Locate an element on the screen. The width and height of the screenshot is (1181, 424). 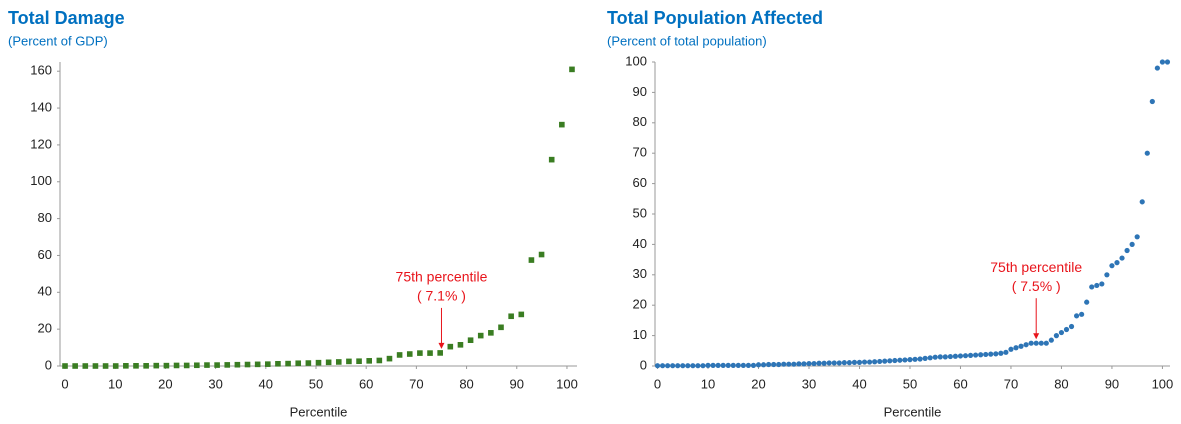
y-tick-label: 80 is located at coordinates (45, 217).